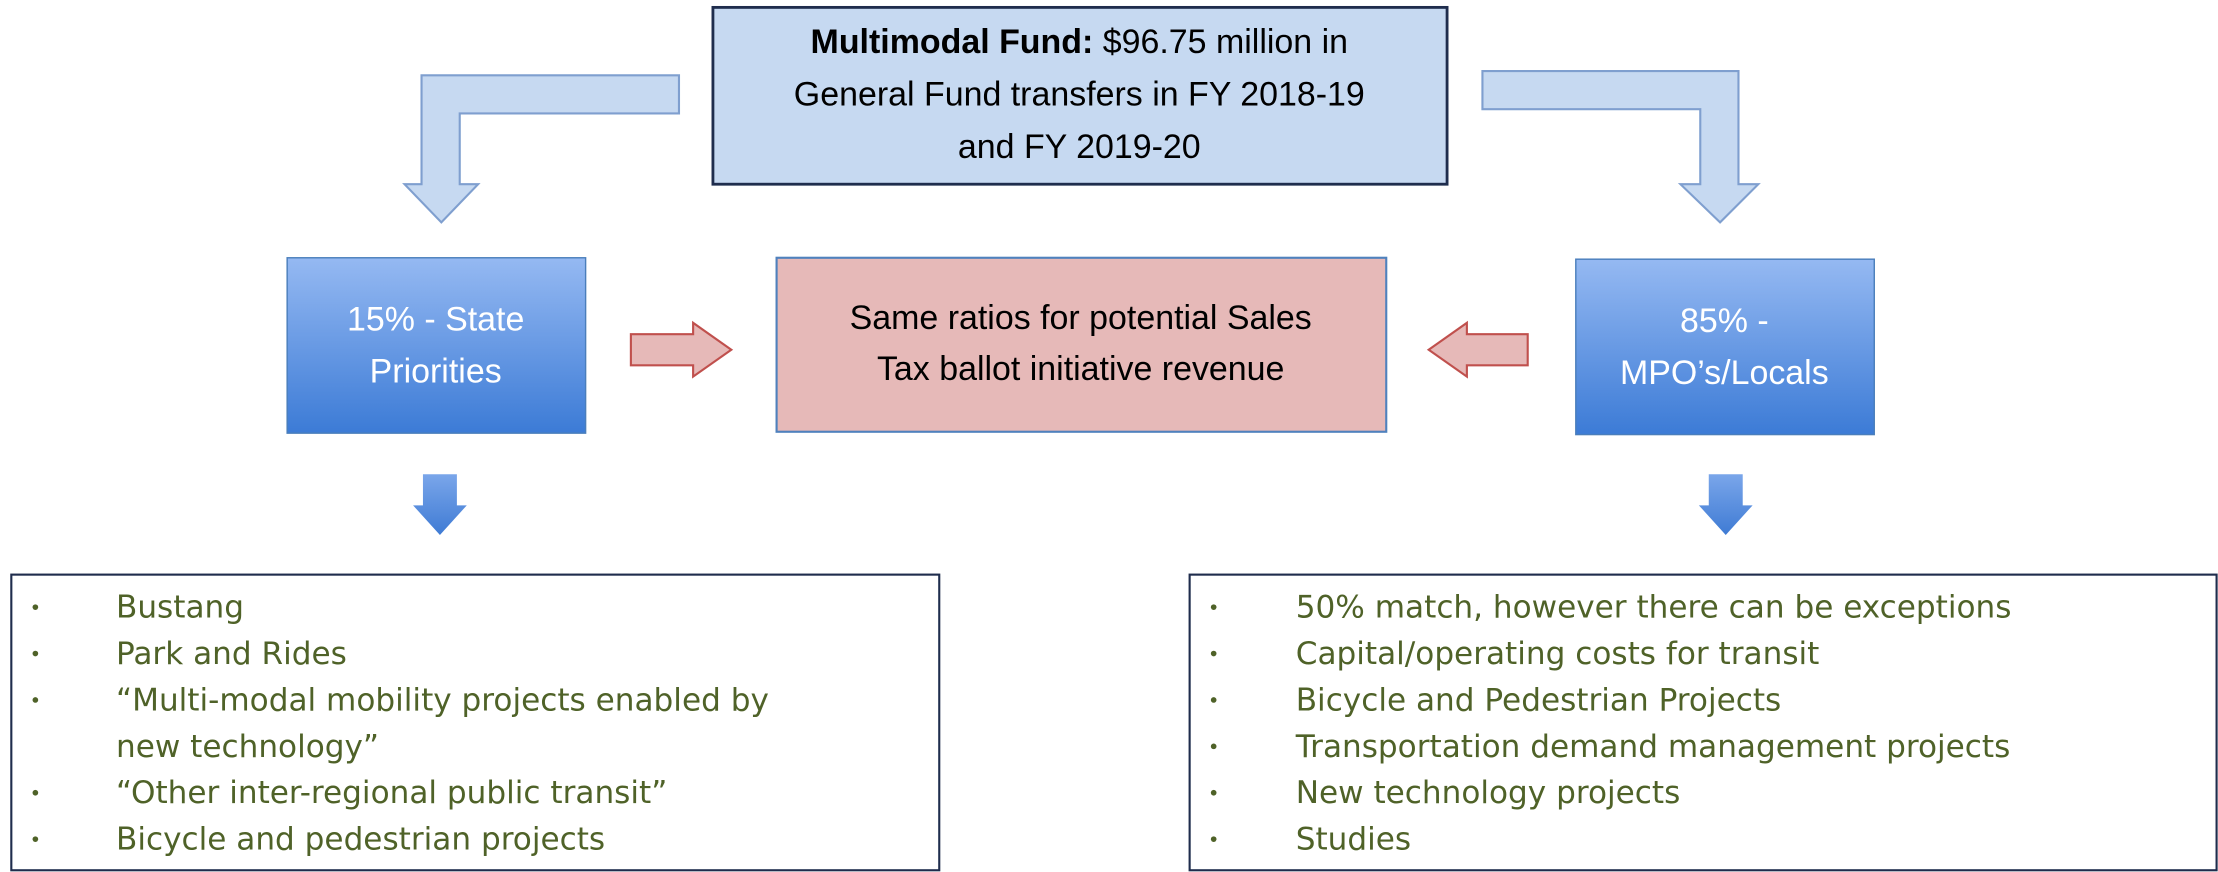  What do you see at coordinates (391, 793) in the screenshot?
I see `list-item: “Other inter-regional public transit”` at bounding box center [391, 793].